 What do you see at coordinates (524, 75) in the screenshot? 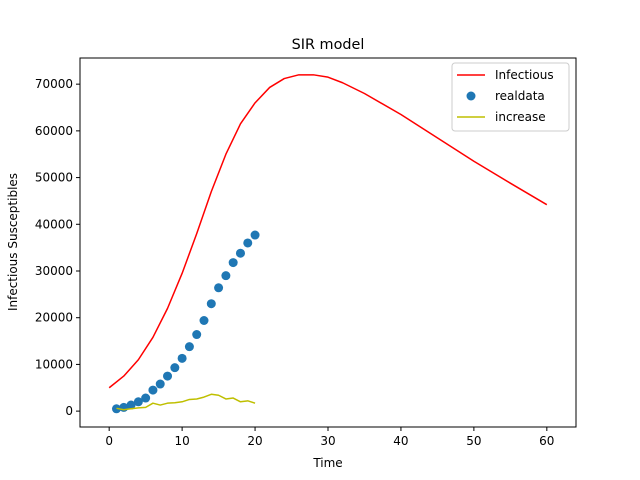
I see `legend-label-infectious: Infectious` at bounding box center [524, 75].